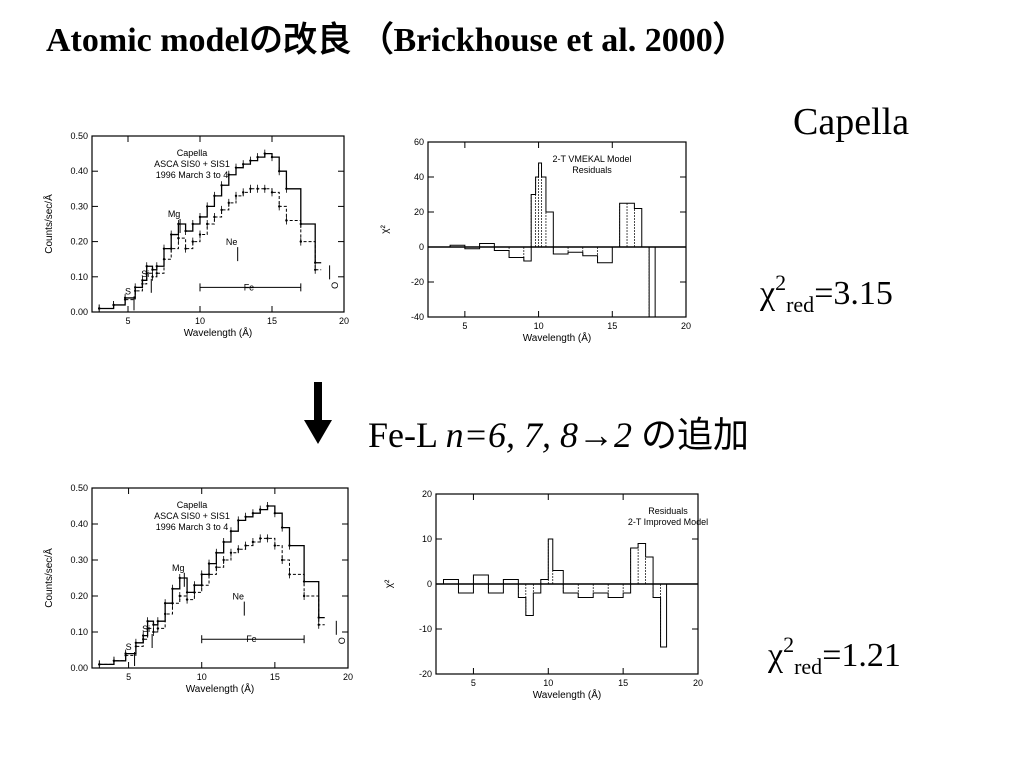  Describe the element at coordinates (800, 304) in the screenshot. I see `chi-sub: red` at that location.